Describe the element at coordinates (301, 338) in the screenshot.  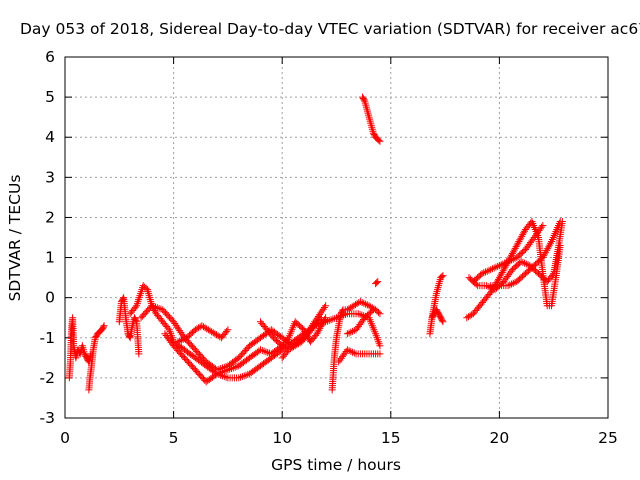
I see `series-track-i` at that location.